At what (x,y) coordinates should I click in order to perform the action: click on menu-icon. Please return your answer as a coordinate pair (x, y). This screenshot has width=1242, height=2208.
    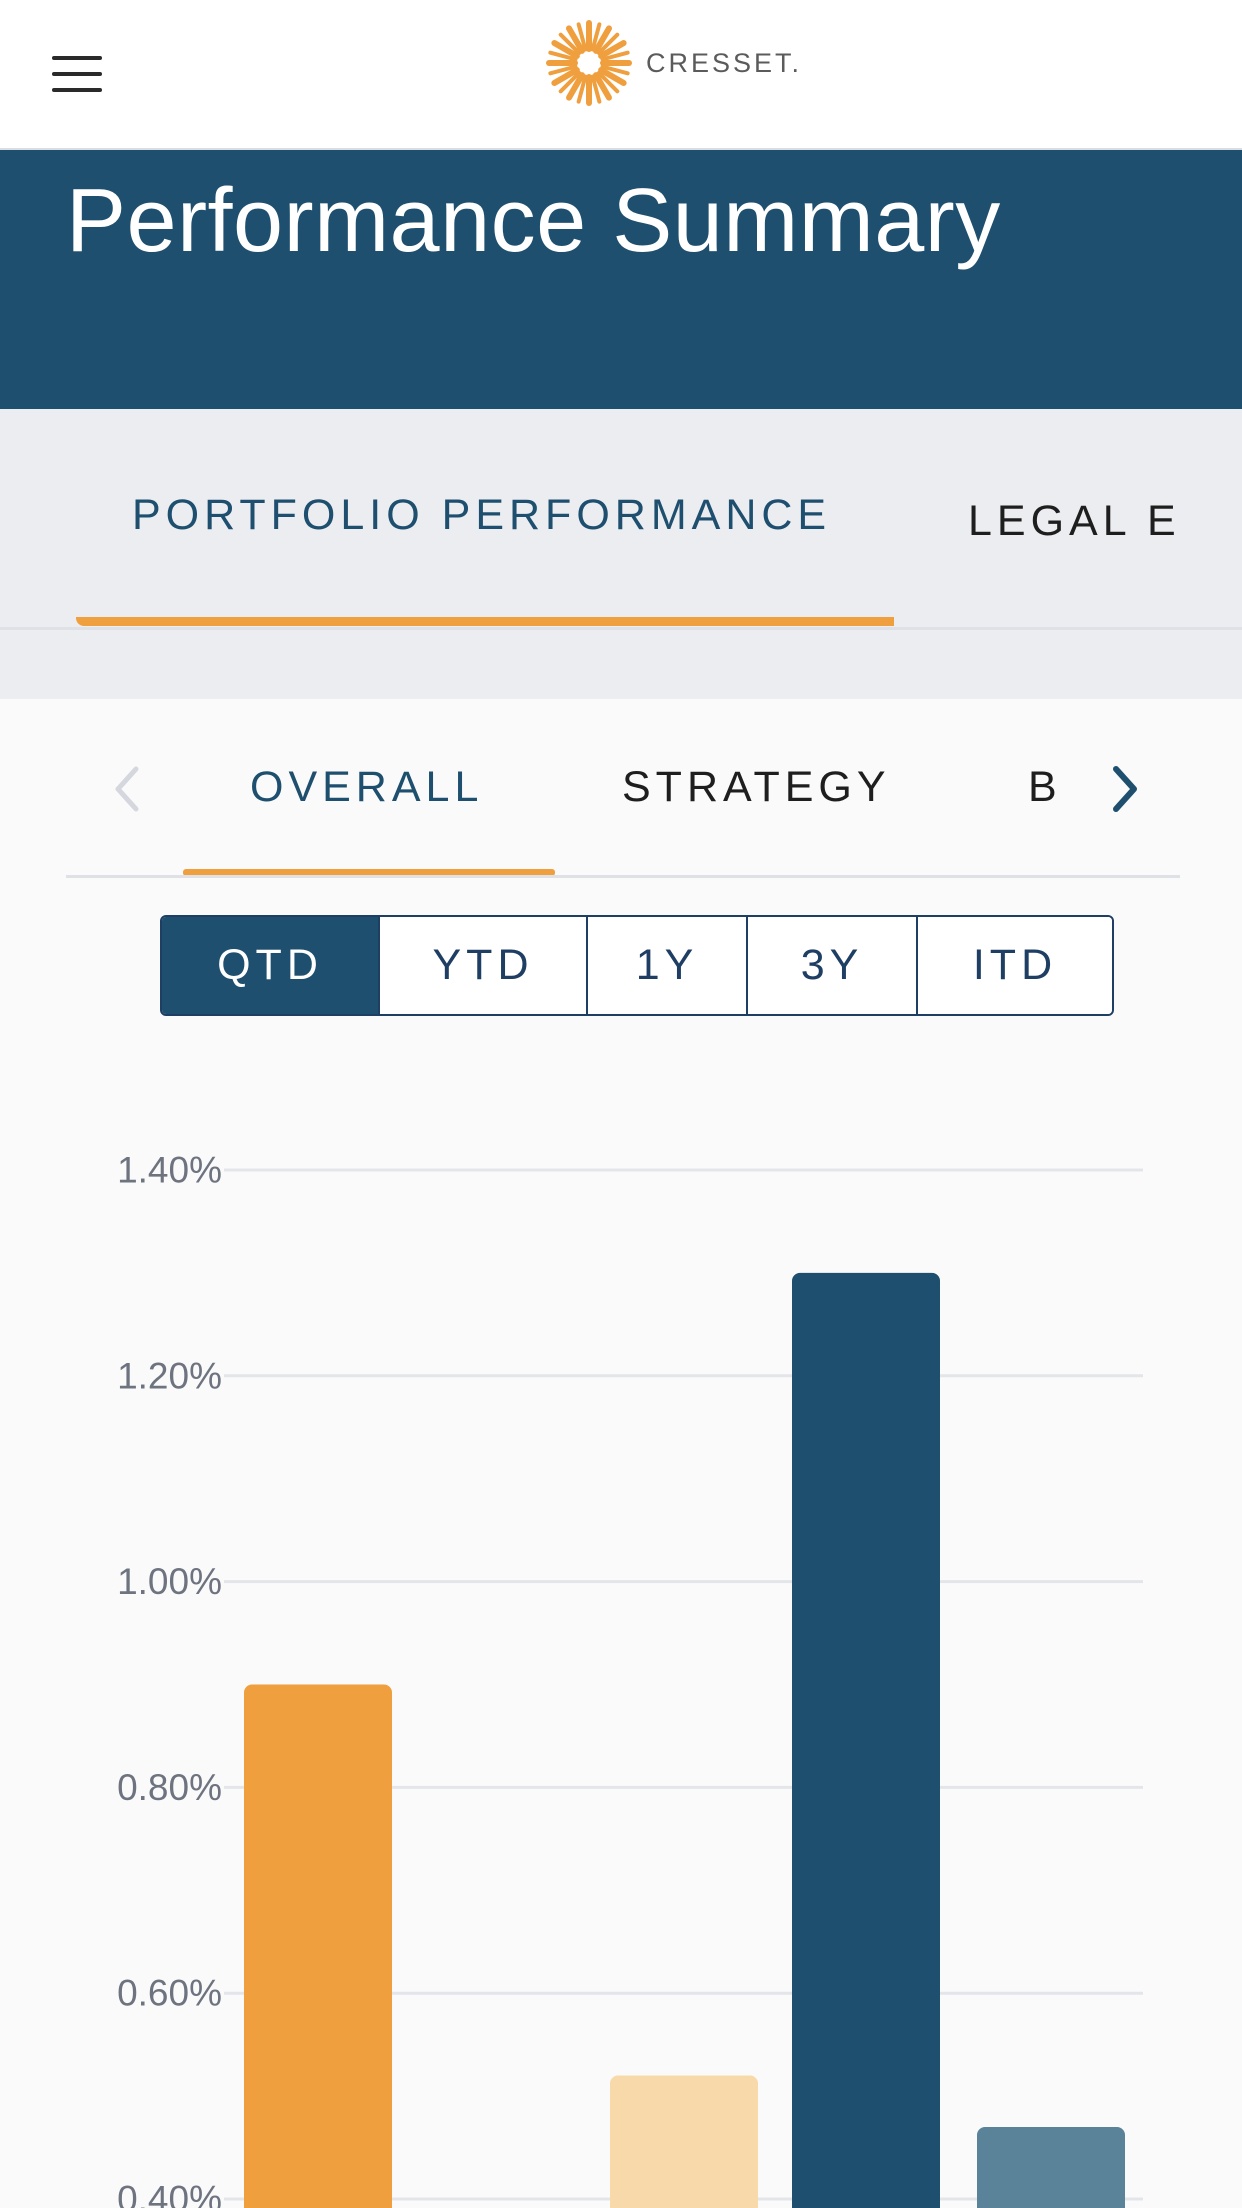
    Looking at the image, I should click on (77, 74).